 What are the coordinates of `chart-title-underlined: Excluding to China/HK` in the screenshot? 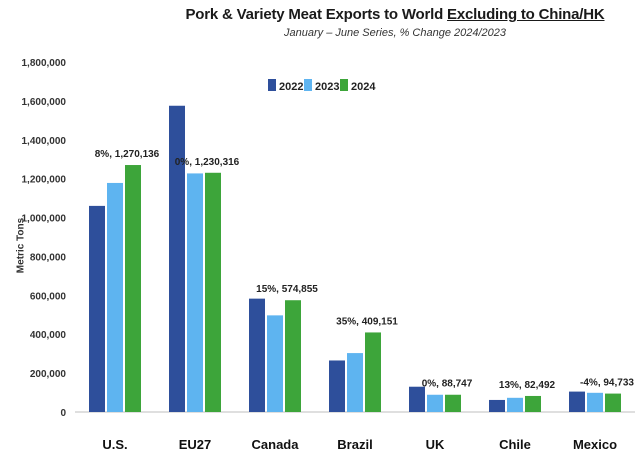 It's located at (526, 14).